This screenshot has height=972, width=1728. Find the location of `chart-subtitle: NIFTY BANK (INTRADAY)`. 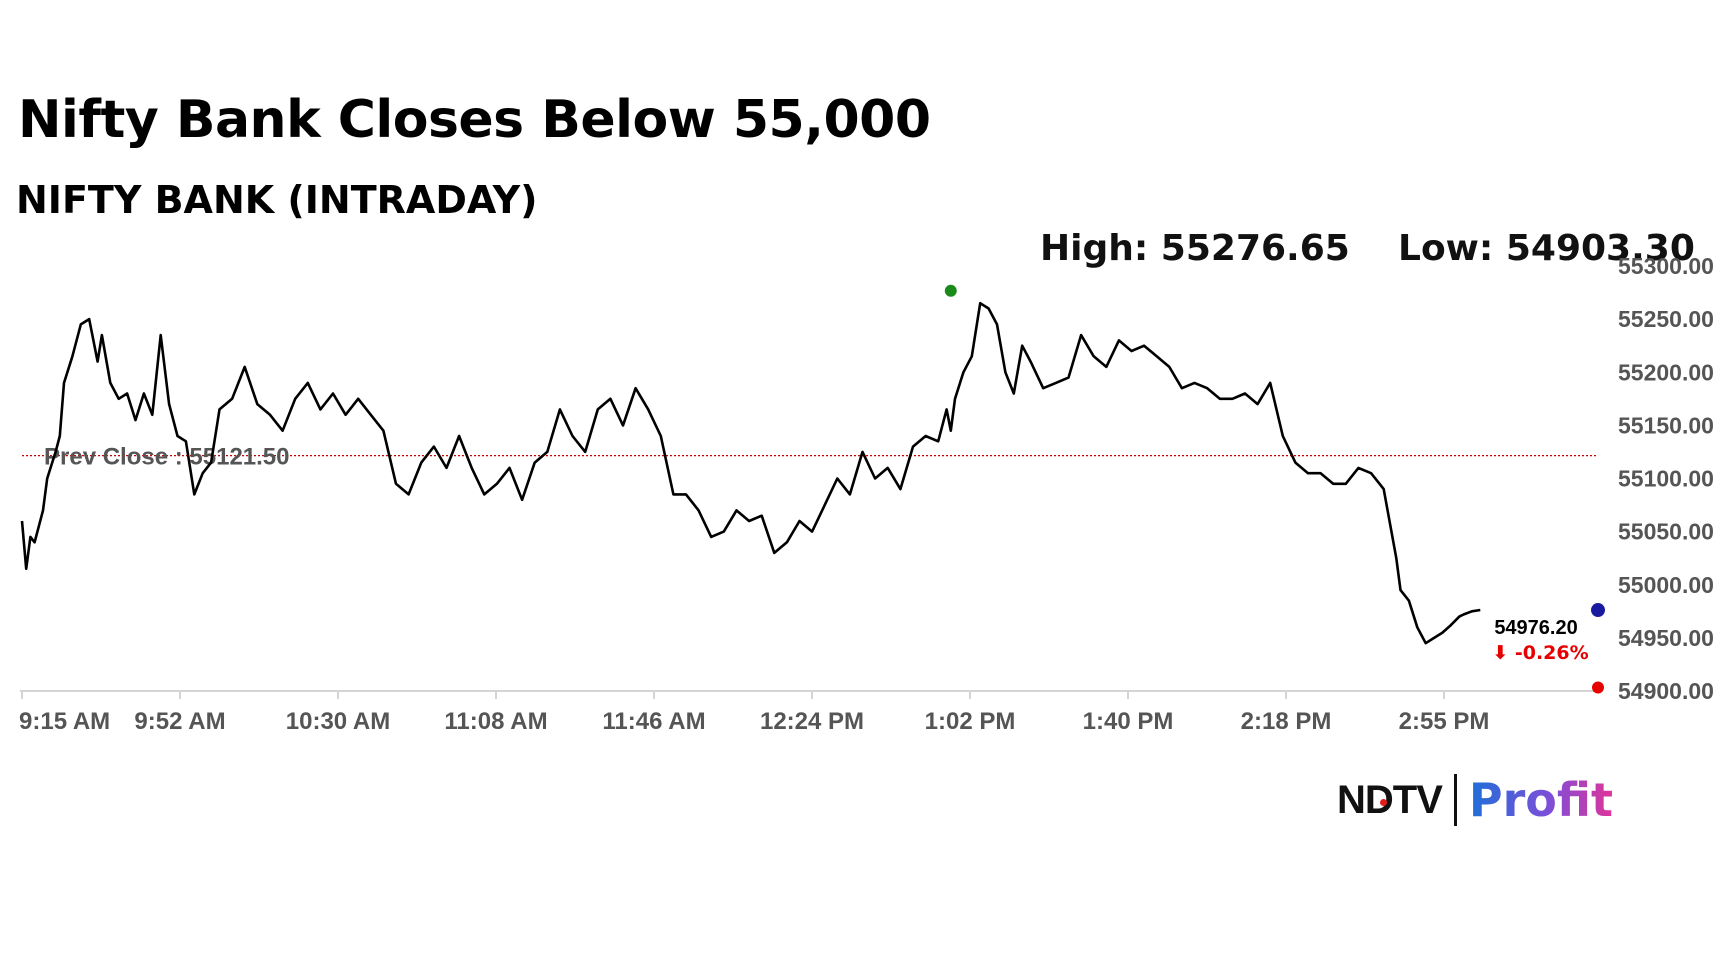

chart-subtitle: NIFTY BANK (INTRADAY) is located at coordinates (277, 200).